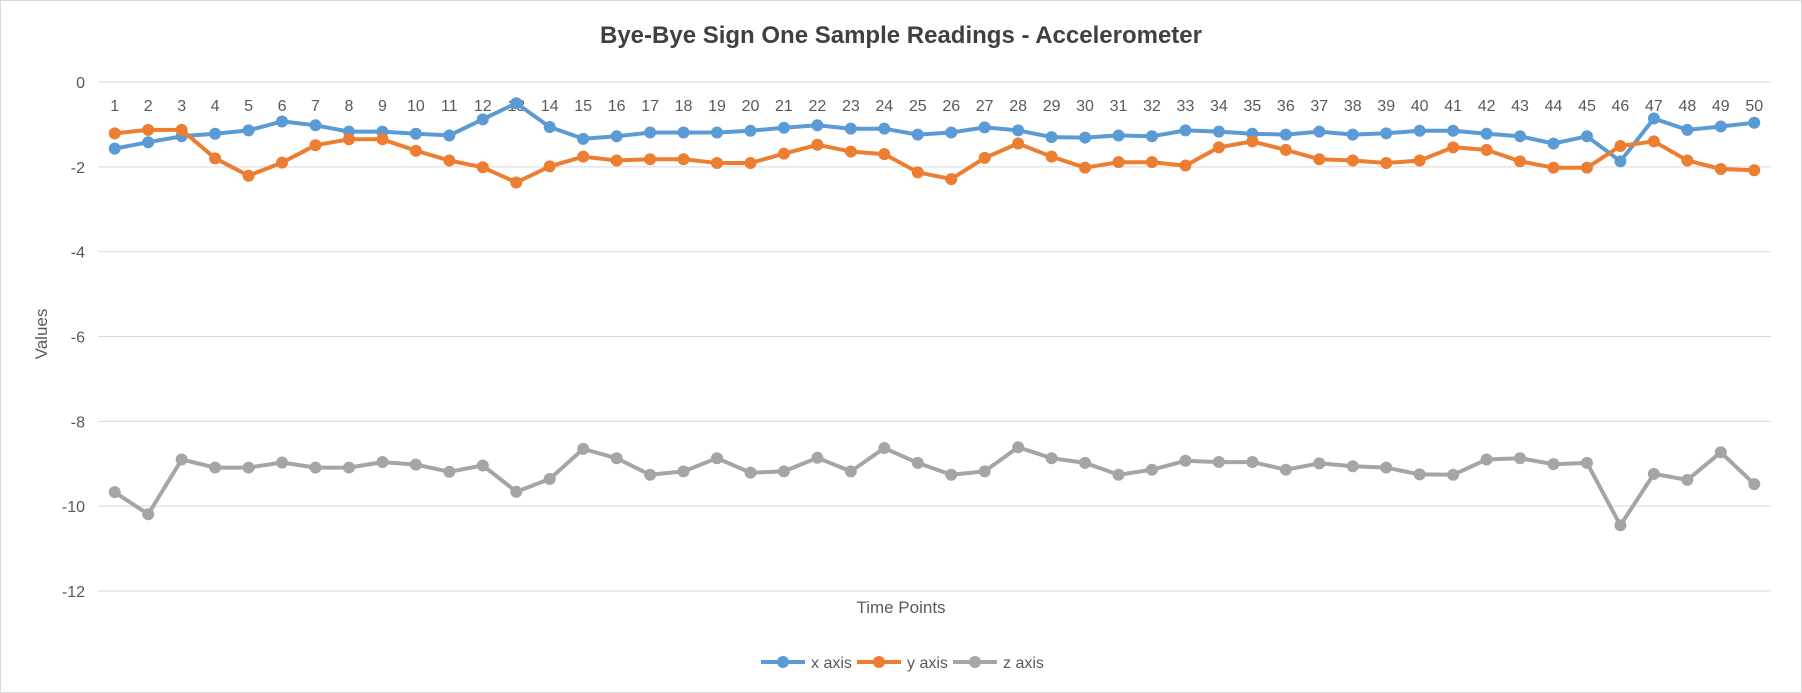 This screenshot has width=1802, height=693. I want to click on x-tick-label: 12, so click(483, 106).